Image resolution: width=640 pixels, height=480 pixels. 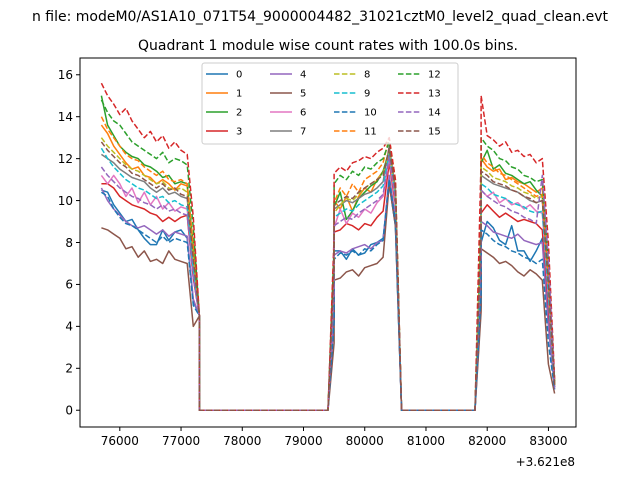 I want to click on legend-label-10: 10, so click(x=370, y=113).